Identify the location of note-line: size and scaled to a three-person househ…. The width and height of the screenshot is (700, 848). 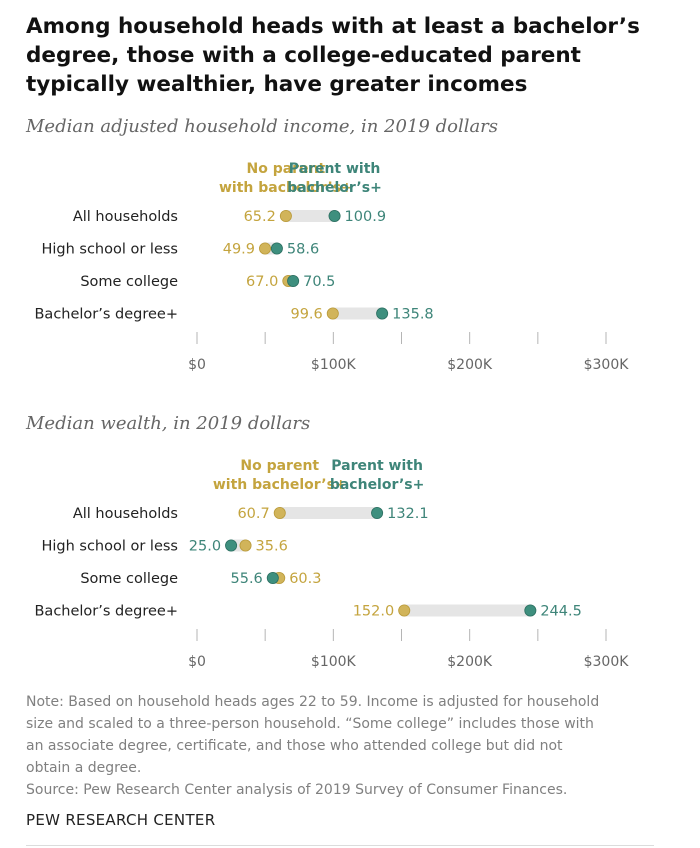
(310, 724).